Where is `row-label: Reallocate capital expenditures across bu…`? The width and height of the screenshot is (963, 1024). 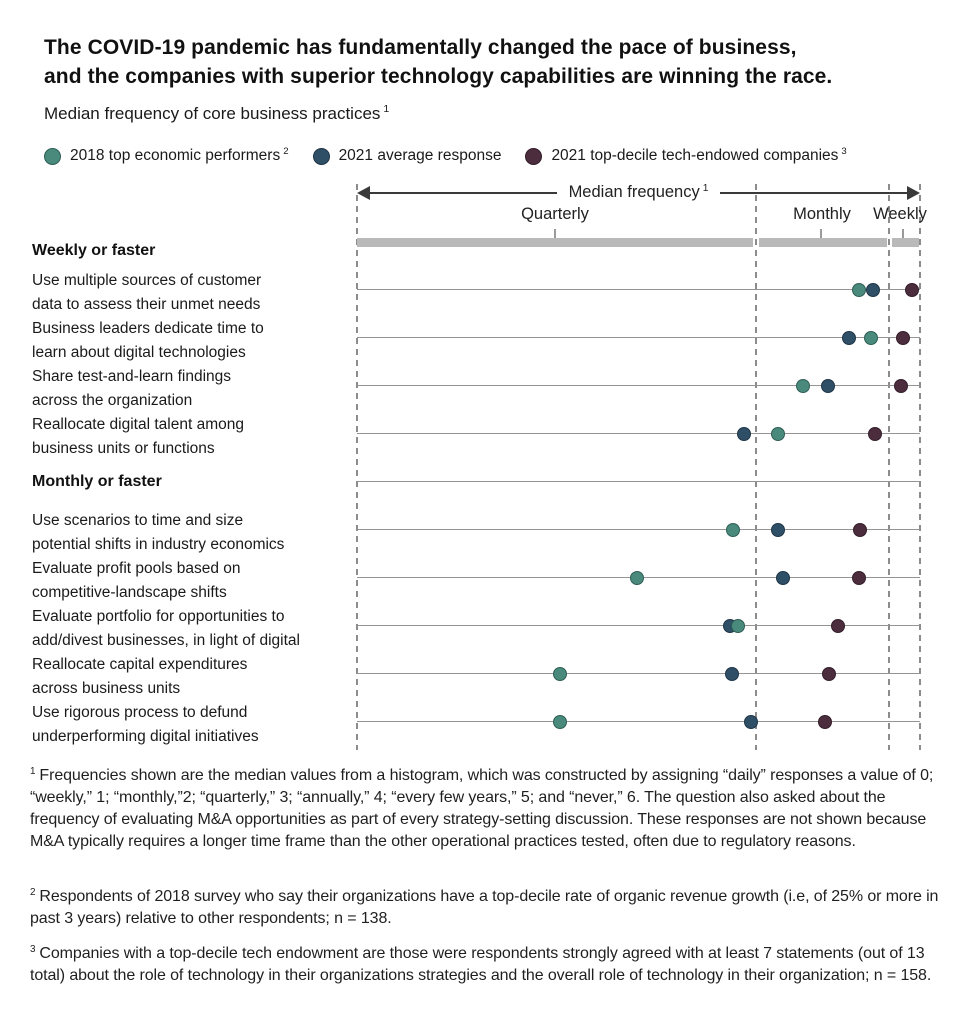 row-label: Reallocate capital expenditures across bu… is located at coordinates (140, 676).